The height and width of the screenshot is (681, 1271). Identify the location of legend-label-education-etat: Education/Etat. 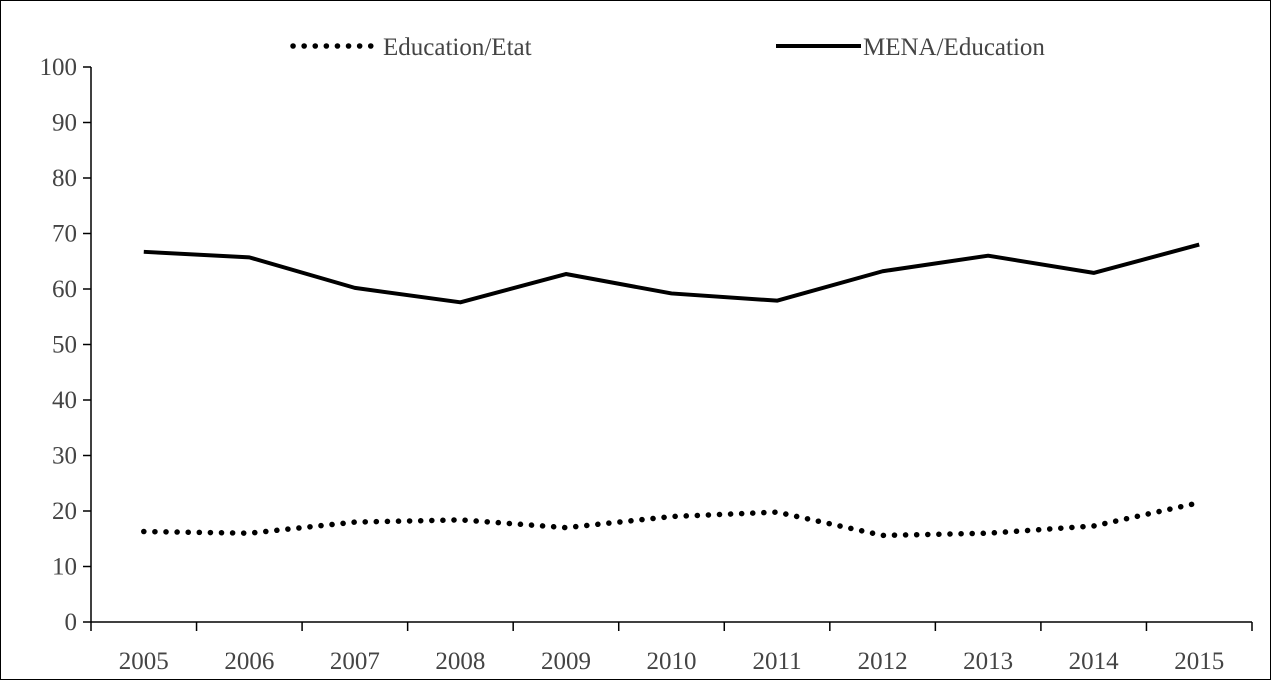
(457, 47).